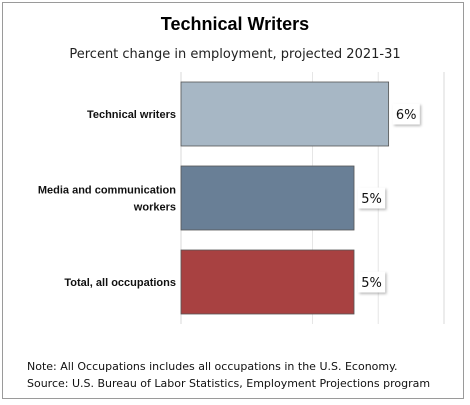 The width and height of the screenshot is (470, 405). What do you see at coordinates (389, 198) in the screenshot?
I see `value-labels: 6% 5% 5%` at bounding box center [389, 198].